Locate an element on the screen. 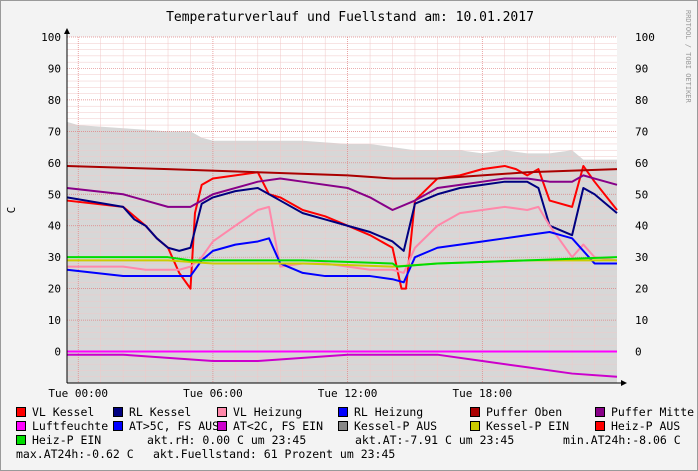 The height and width of the screenshot is (471, 698). x-tick-label: Tue 12:00 is located at coordinates (348, 393).